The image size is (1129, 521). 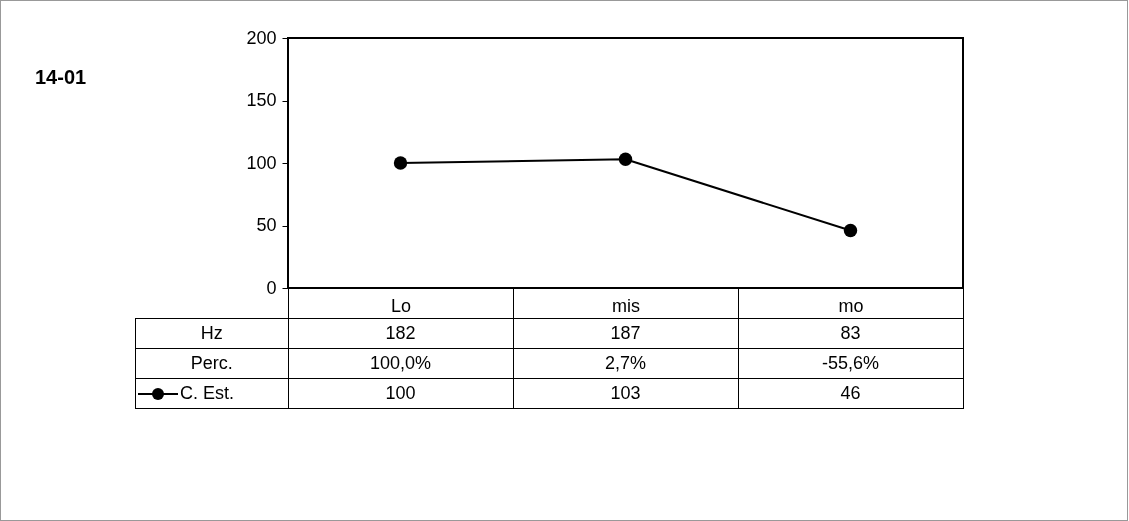 I want to click on x-tick-label: Lo, so click(x=401, y=305).